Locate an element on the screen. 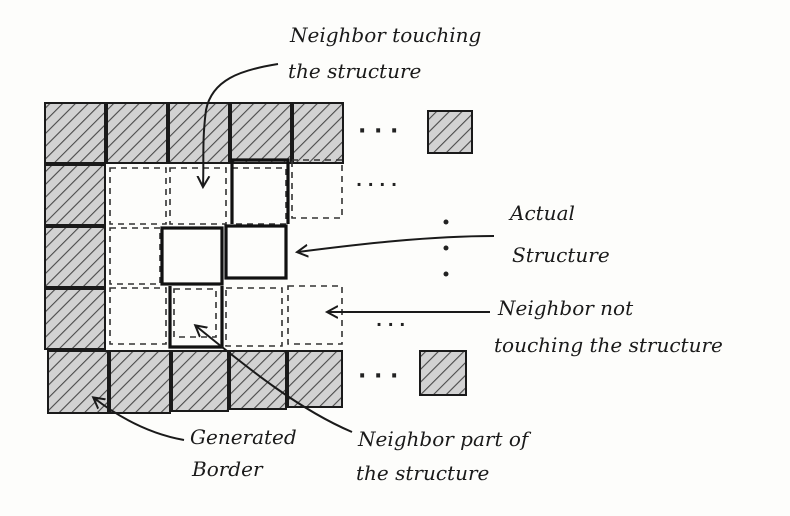 Image resolution: width=790 pixels, height=516 pixels. label-generated-border-1: Generated is located at coordinates (243, 437).